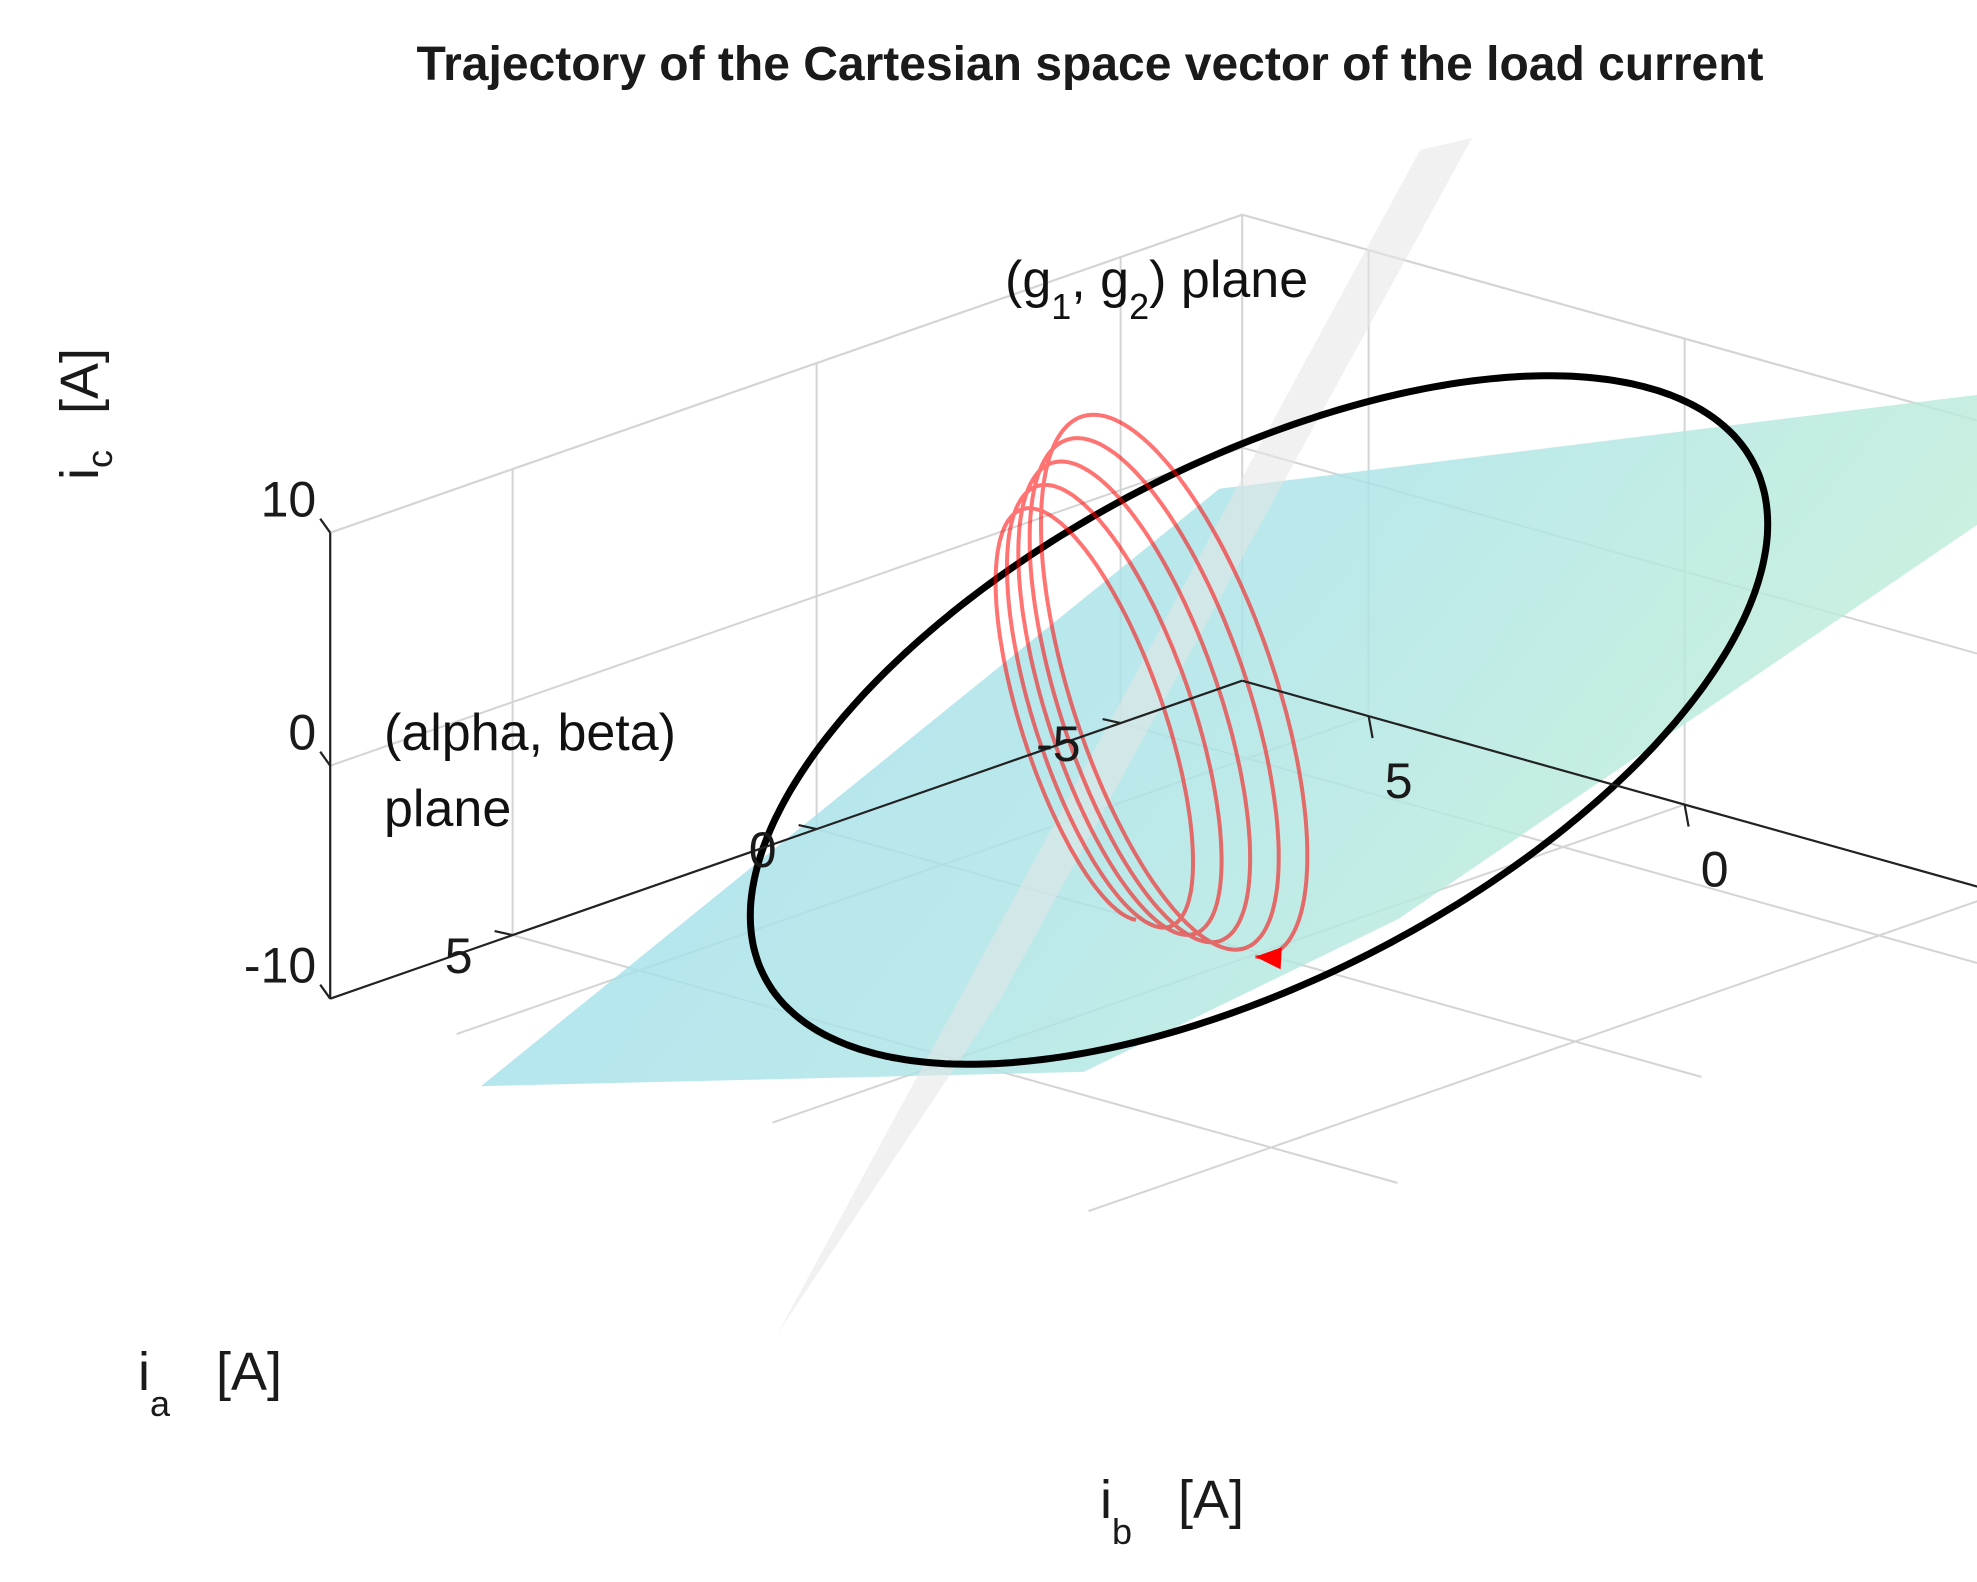 The image size is (1977, 1582). I want to click on z-axis-unit: [A], so click(80, 381).